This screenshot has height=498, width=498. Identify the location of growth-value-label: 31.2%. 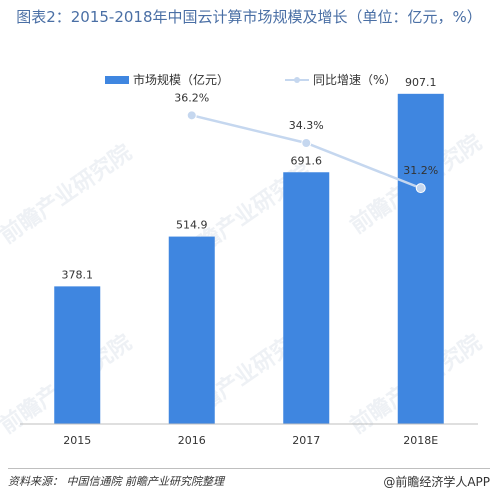
(420, 170).